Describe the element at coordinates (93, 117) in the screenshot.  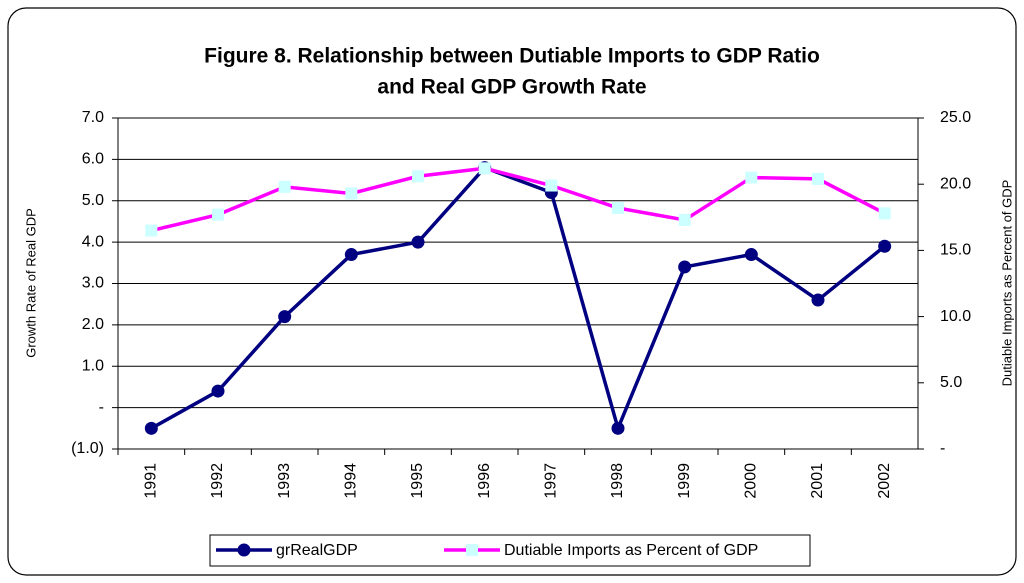
I see `y-tick-label: 7.0` at that location.